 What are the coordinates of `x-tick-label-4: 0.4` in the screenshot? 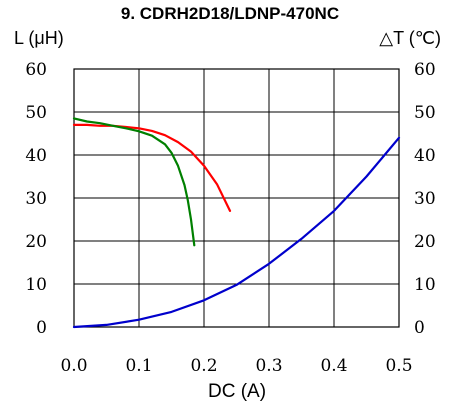 It's located at (333, 366).